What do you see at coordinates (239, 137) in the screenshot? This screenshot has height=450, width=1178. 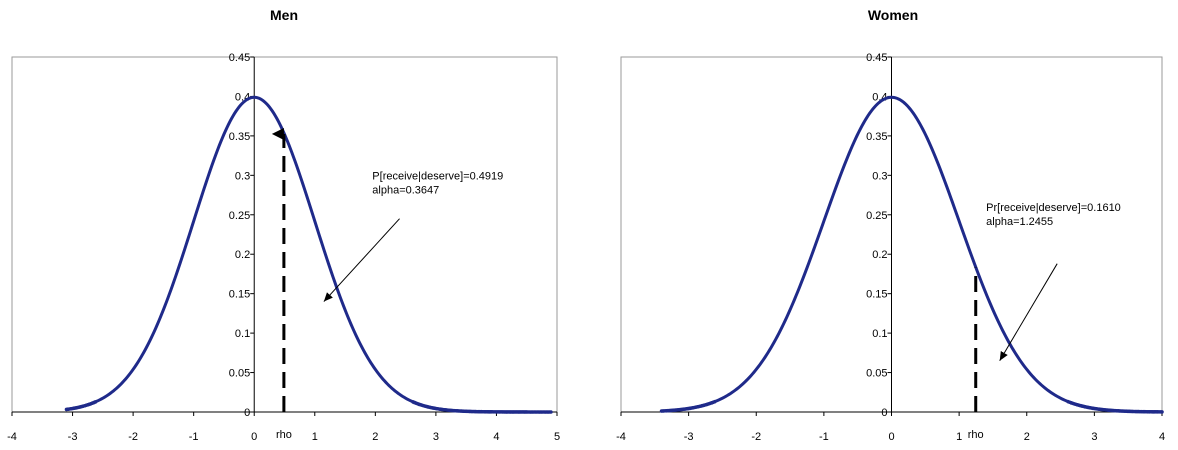 I see `chart-0-y-tick-label: 0.35` at bounding box center [239, 137].